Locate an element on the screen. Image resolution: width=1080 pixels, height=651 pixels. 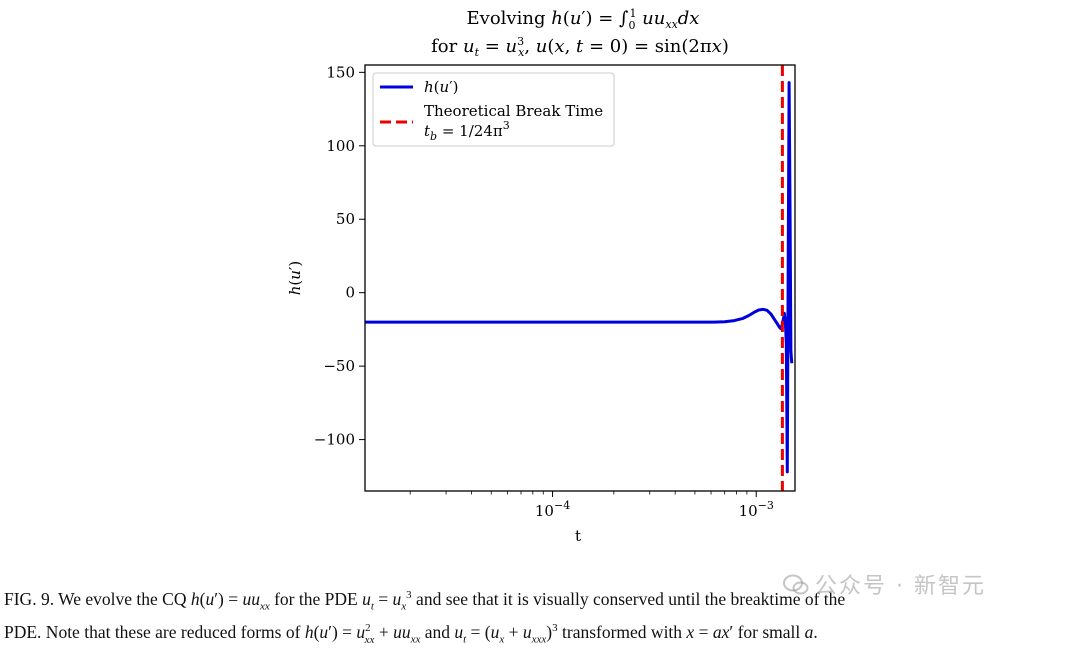
legend-label-h: h(u′) is located at coordinates (441, 87).